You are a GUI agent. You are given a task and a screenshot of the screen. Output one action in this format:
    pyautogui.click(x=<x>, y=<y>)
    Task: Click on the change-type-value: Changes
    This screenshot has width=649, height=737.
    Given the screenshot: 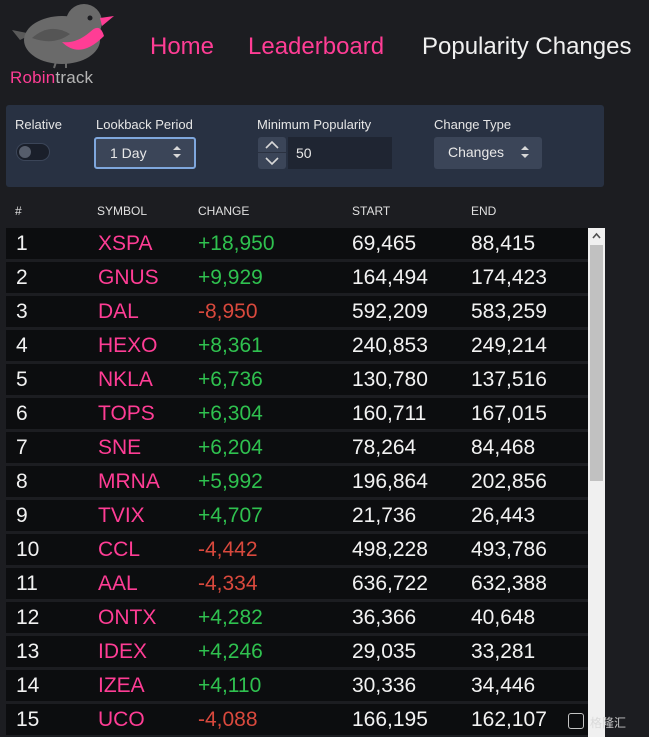 What is the action you would take?
    pyautogui.click(x=476, y=152)
    